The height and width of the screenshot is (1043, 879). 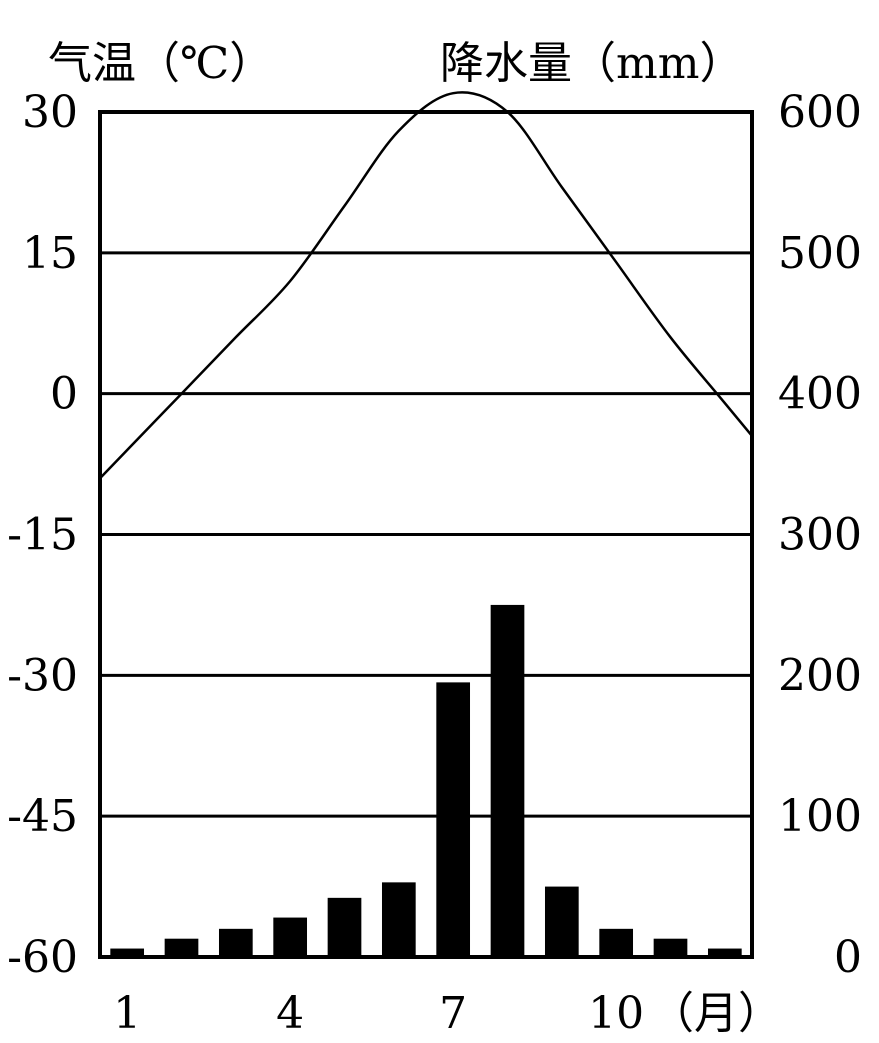 What do you see at coordinates (820, 253) in the screenshot?
I see `precipitation-tick-label: 500` at bounding box center [820, 253].